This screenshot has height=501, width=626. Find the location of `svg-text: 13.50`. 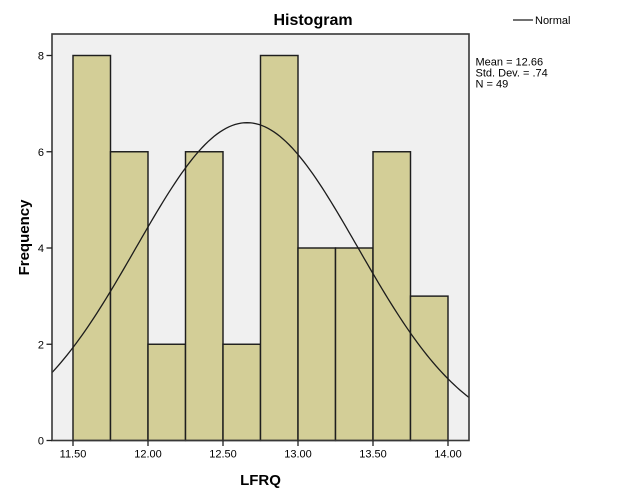

svg-text: 13.50 is located at coordinates (373, 455).